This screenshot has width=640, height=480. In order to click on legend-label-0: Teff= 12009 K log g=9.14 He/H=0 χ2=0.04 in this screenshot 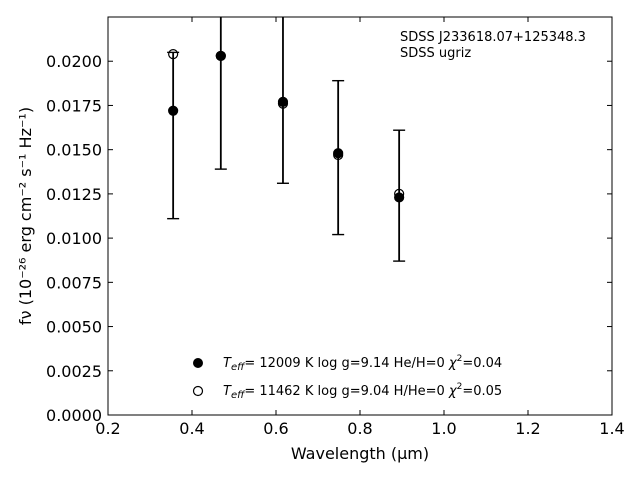, I will do `click(362, 363)`.